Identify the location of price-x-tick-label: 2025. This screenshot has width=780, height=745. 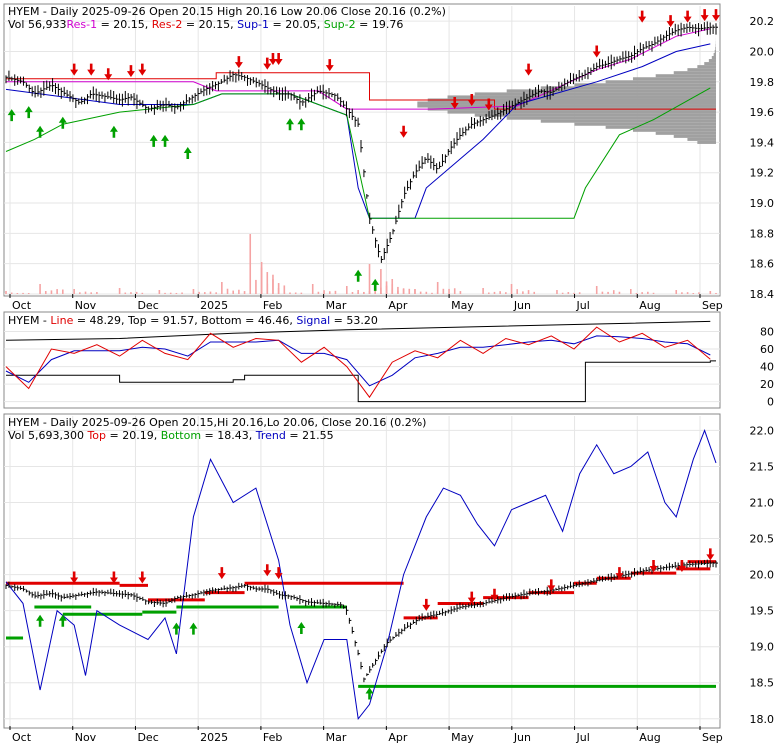
(214, 305).